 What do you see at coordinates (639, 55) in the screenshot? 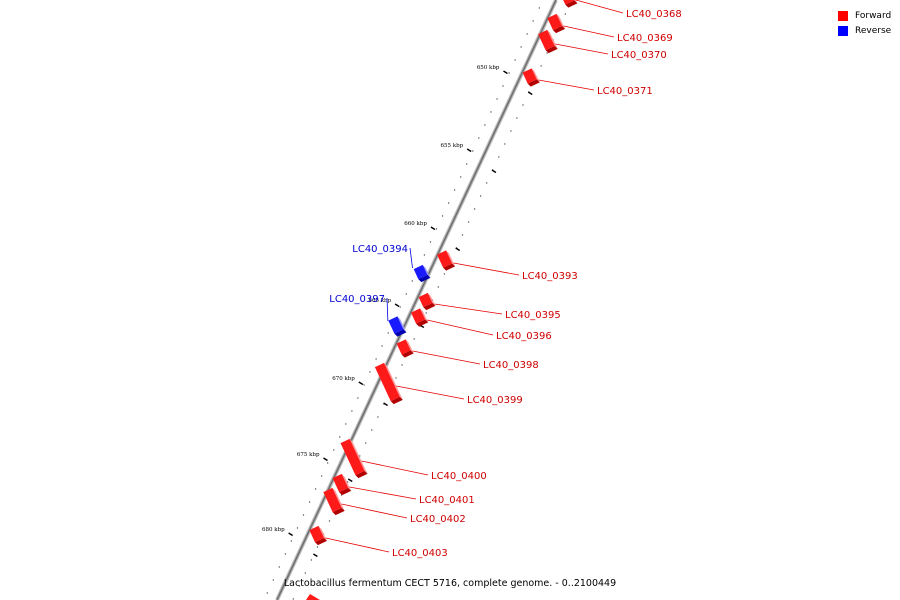
I see `gene-label: LC40_0370` at bounding box center [639, 55].